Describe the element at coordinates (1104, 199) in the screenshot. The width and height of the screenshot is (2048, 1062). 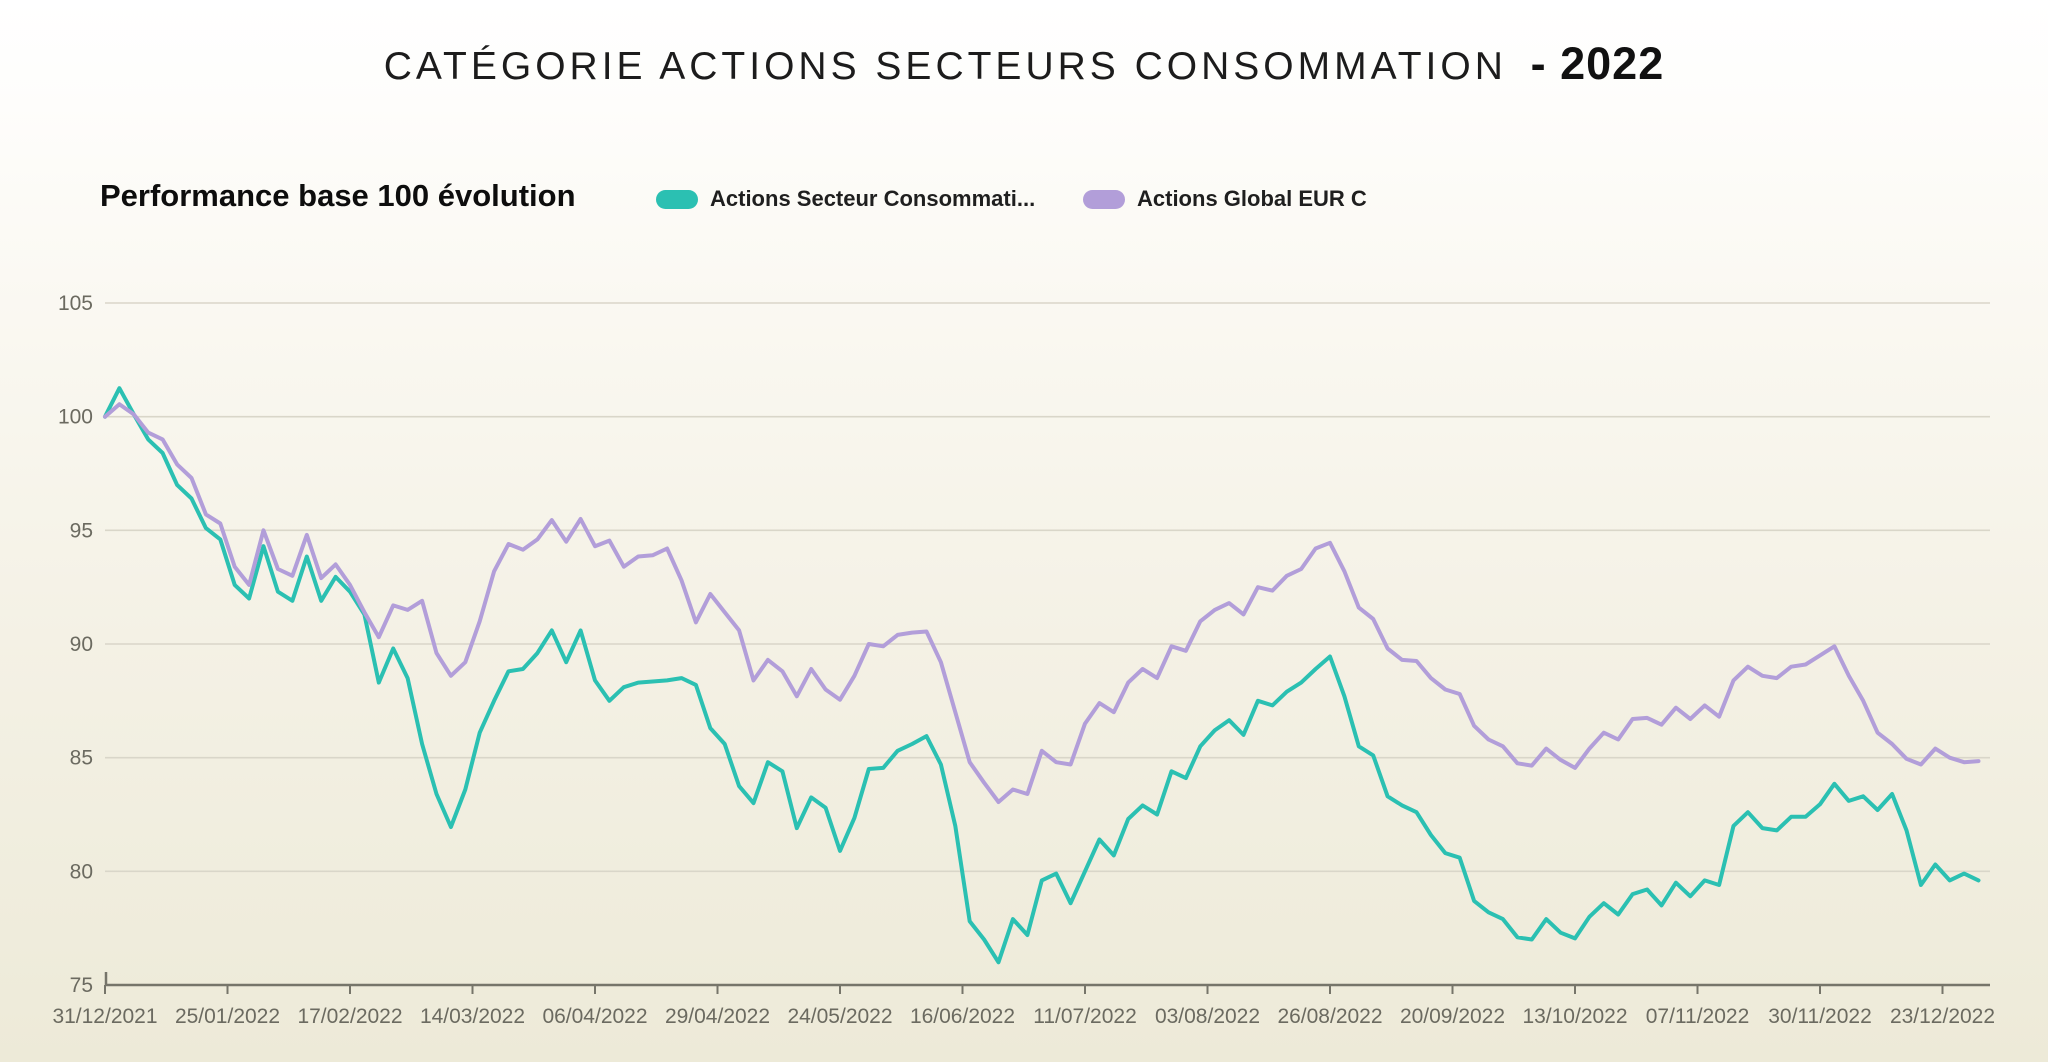
I see `legend-swatch-global` at that location.